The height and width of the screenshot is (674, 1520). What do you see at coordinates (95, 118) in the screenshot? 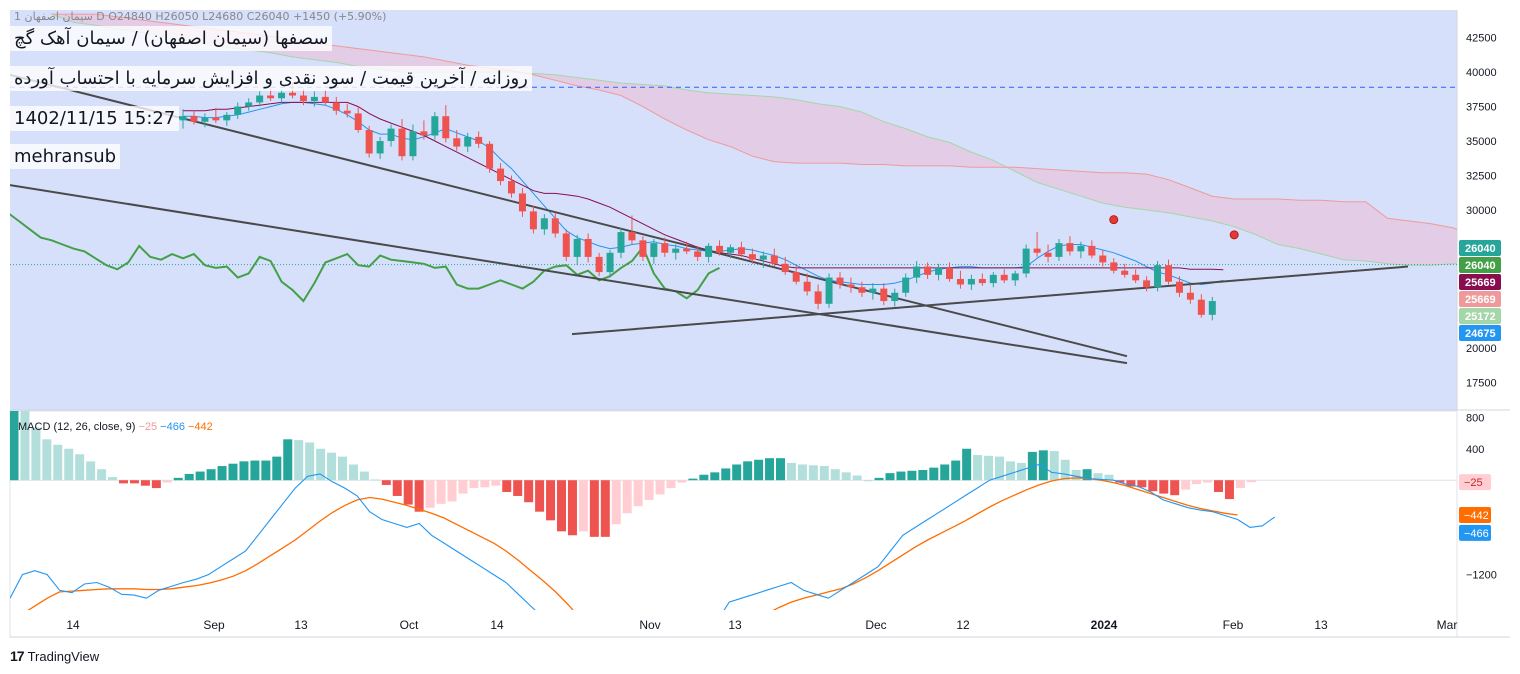
I see `chart-datetime: 1402/11/15 15:27` at bounding box center [95, 118].